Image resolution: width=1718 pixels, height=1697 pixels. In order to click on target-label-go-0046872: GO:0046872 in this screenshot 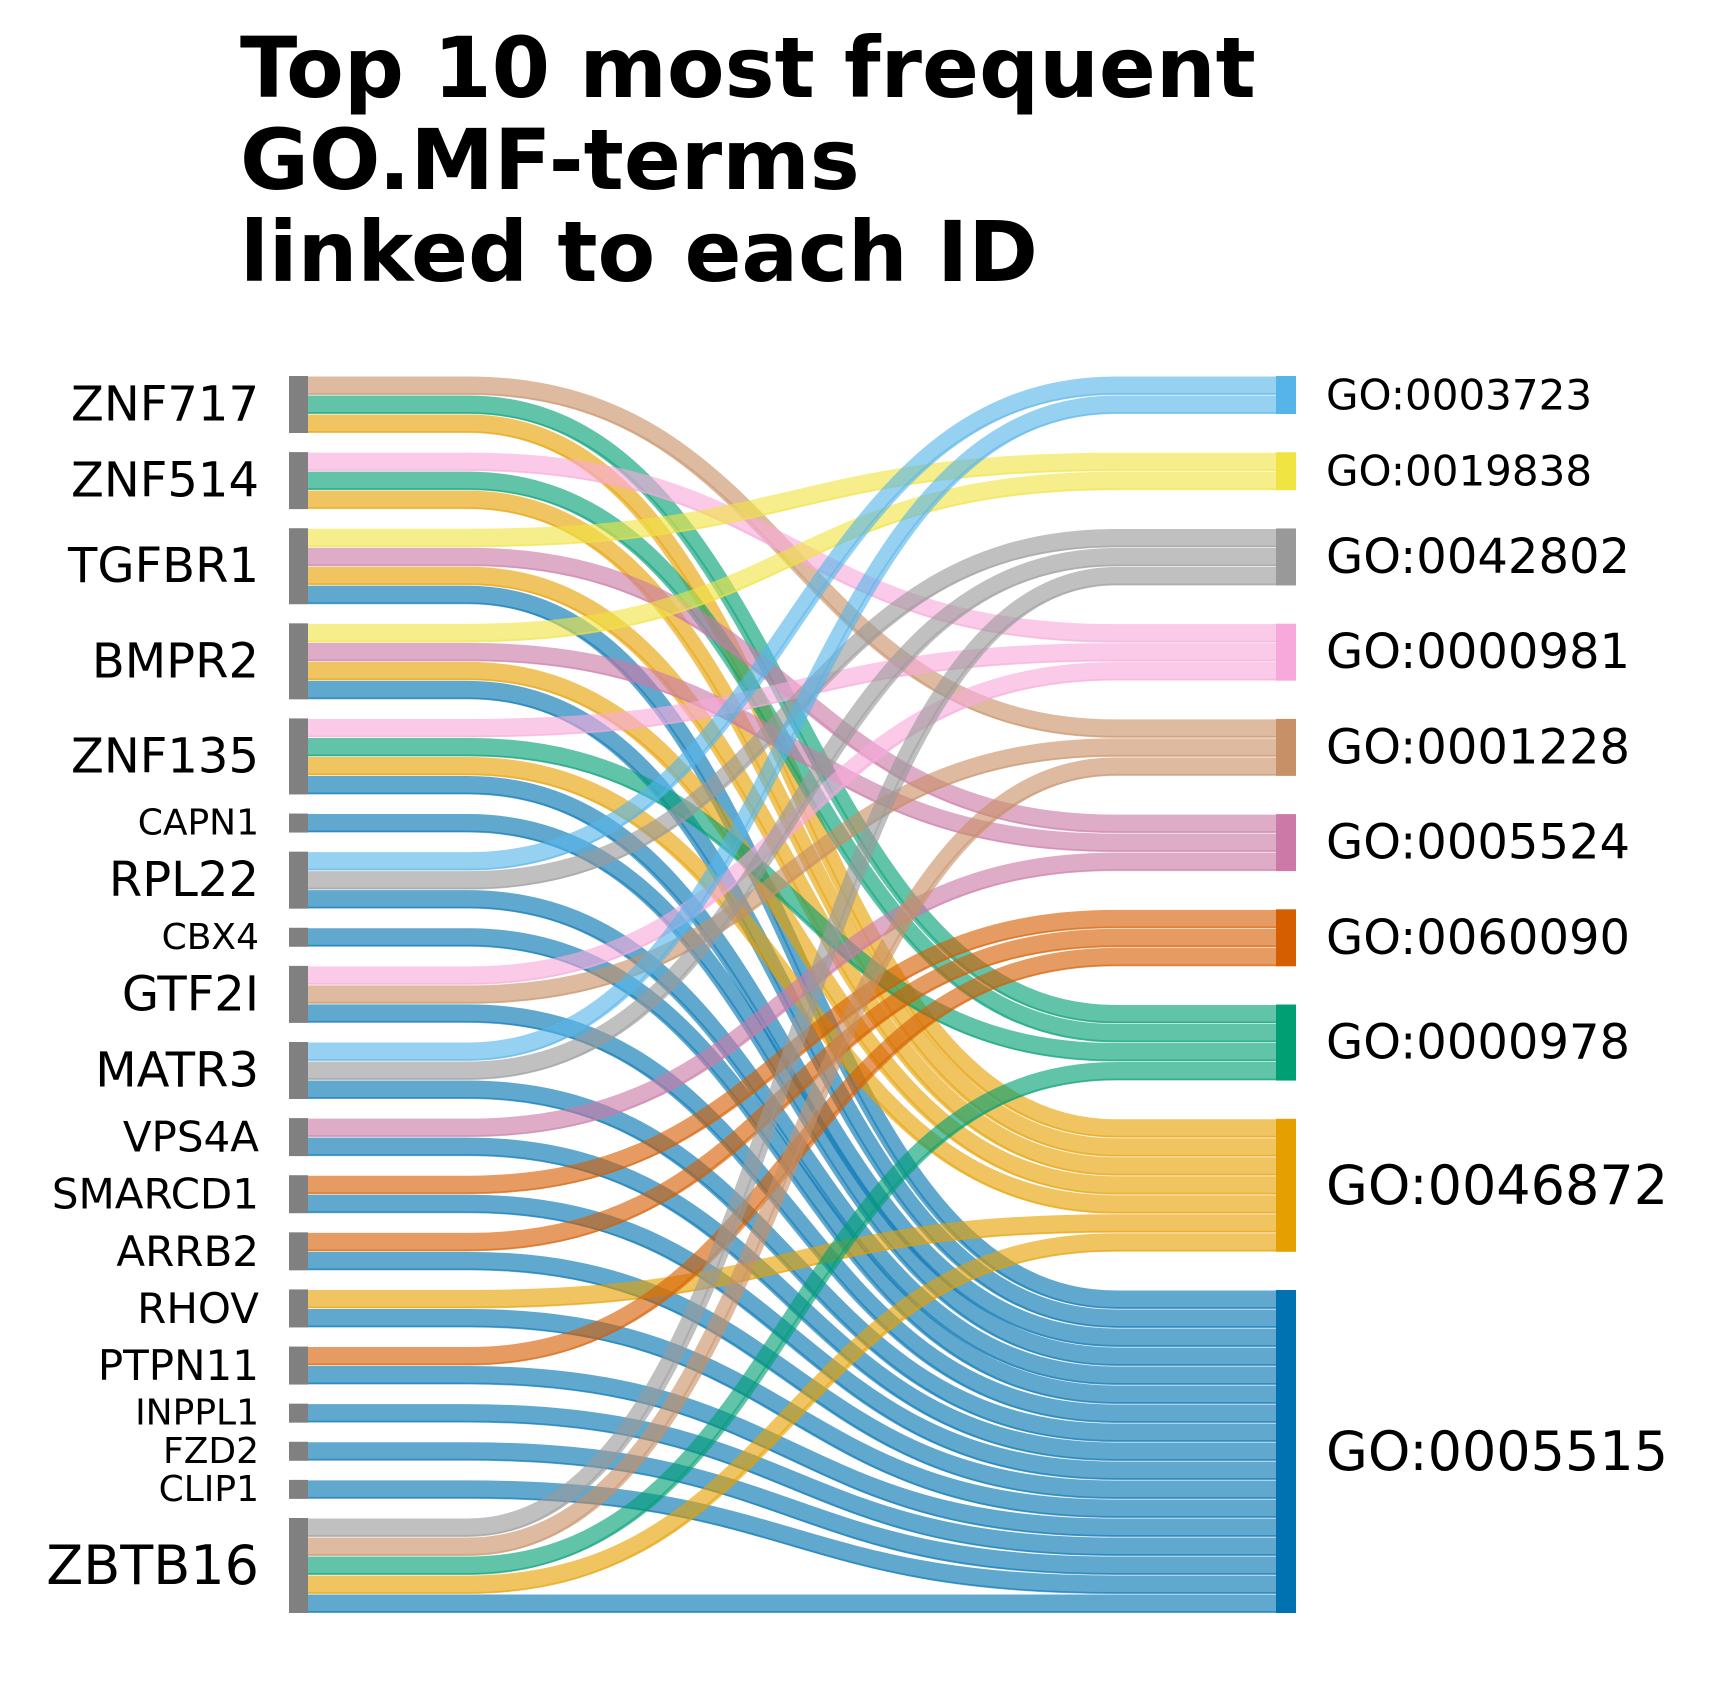, I will do `click(1497, 1185)`.